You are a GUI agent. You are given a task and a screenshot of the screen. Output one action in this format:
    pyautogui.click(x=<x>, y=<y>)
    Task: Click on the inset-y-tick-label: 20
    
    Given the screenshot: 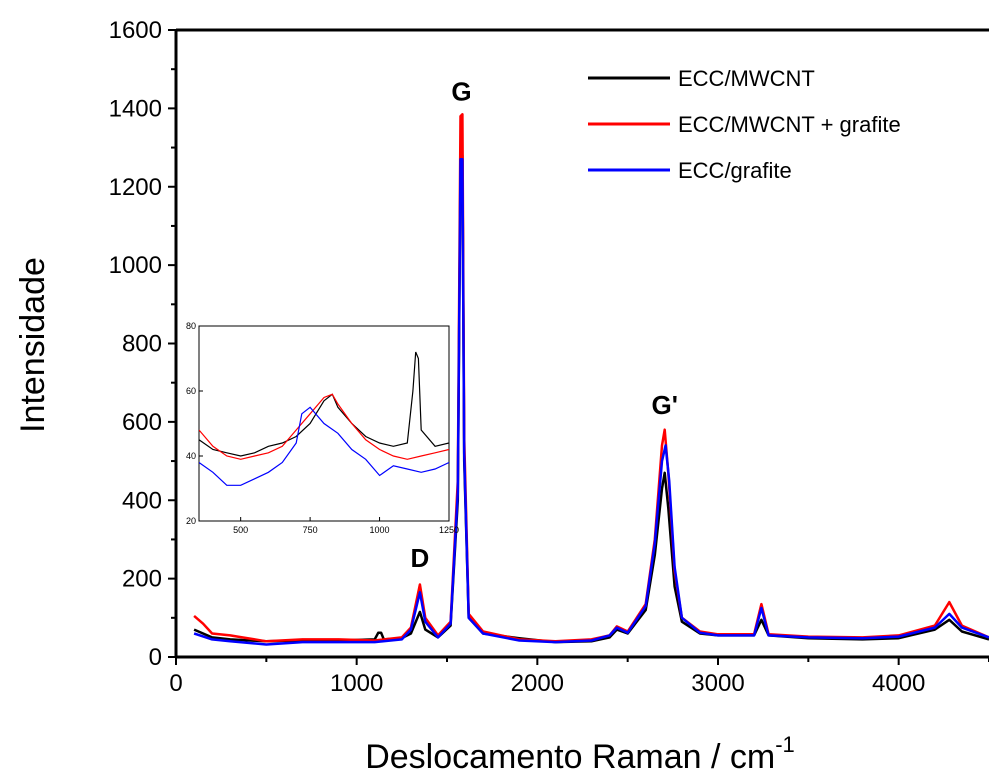 What is the action you would take?
    pyautogui.click(x=191, y=521)
    